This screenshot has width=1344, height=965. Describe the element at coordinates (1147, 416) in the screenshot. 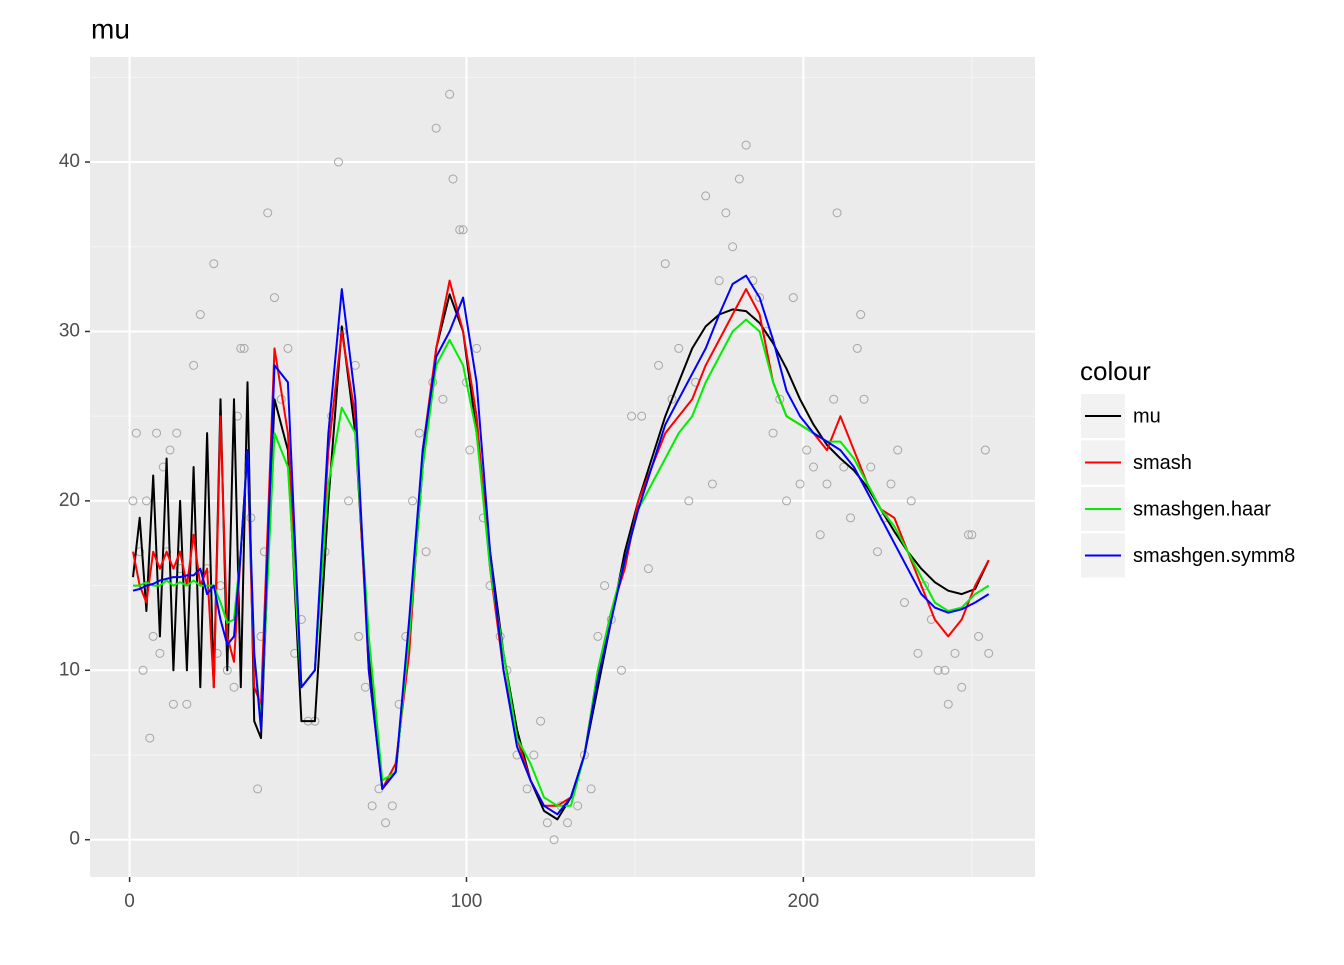

I see `legend-label: mu` at that location.